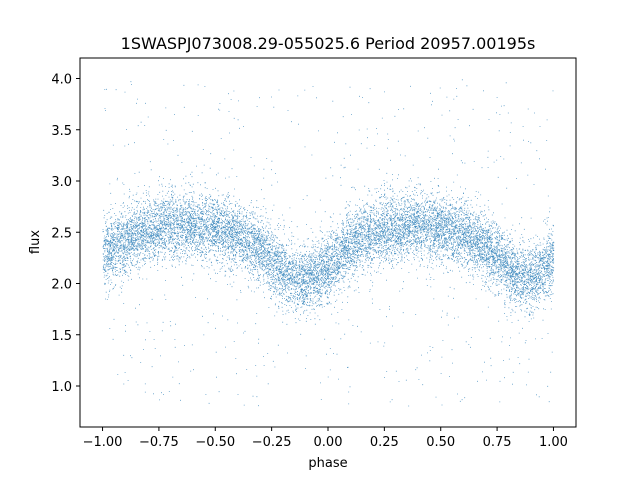 This screenshot has height=480, width=640. I want to click on y-tick-label: 1.5, so click(61, 336).